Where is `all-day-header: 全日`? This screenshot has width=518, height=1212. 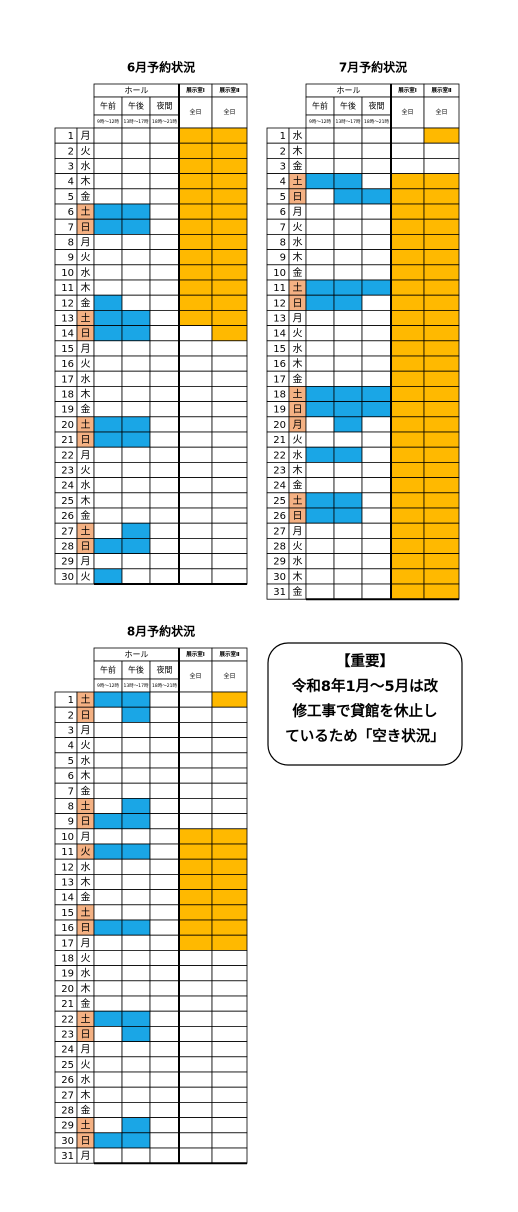
all-day-header: 全日 is located at coordinates (229, 676).